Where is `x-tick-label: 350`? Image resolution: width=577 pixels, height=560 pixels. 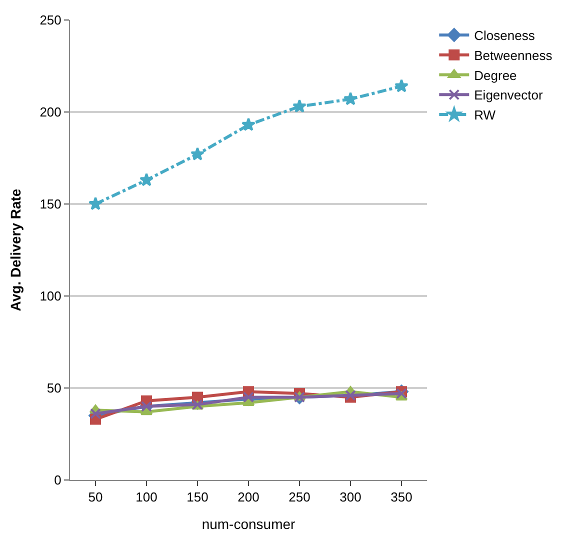
x-tick-label: 350 is located at coordinates (401, 497).